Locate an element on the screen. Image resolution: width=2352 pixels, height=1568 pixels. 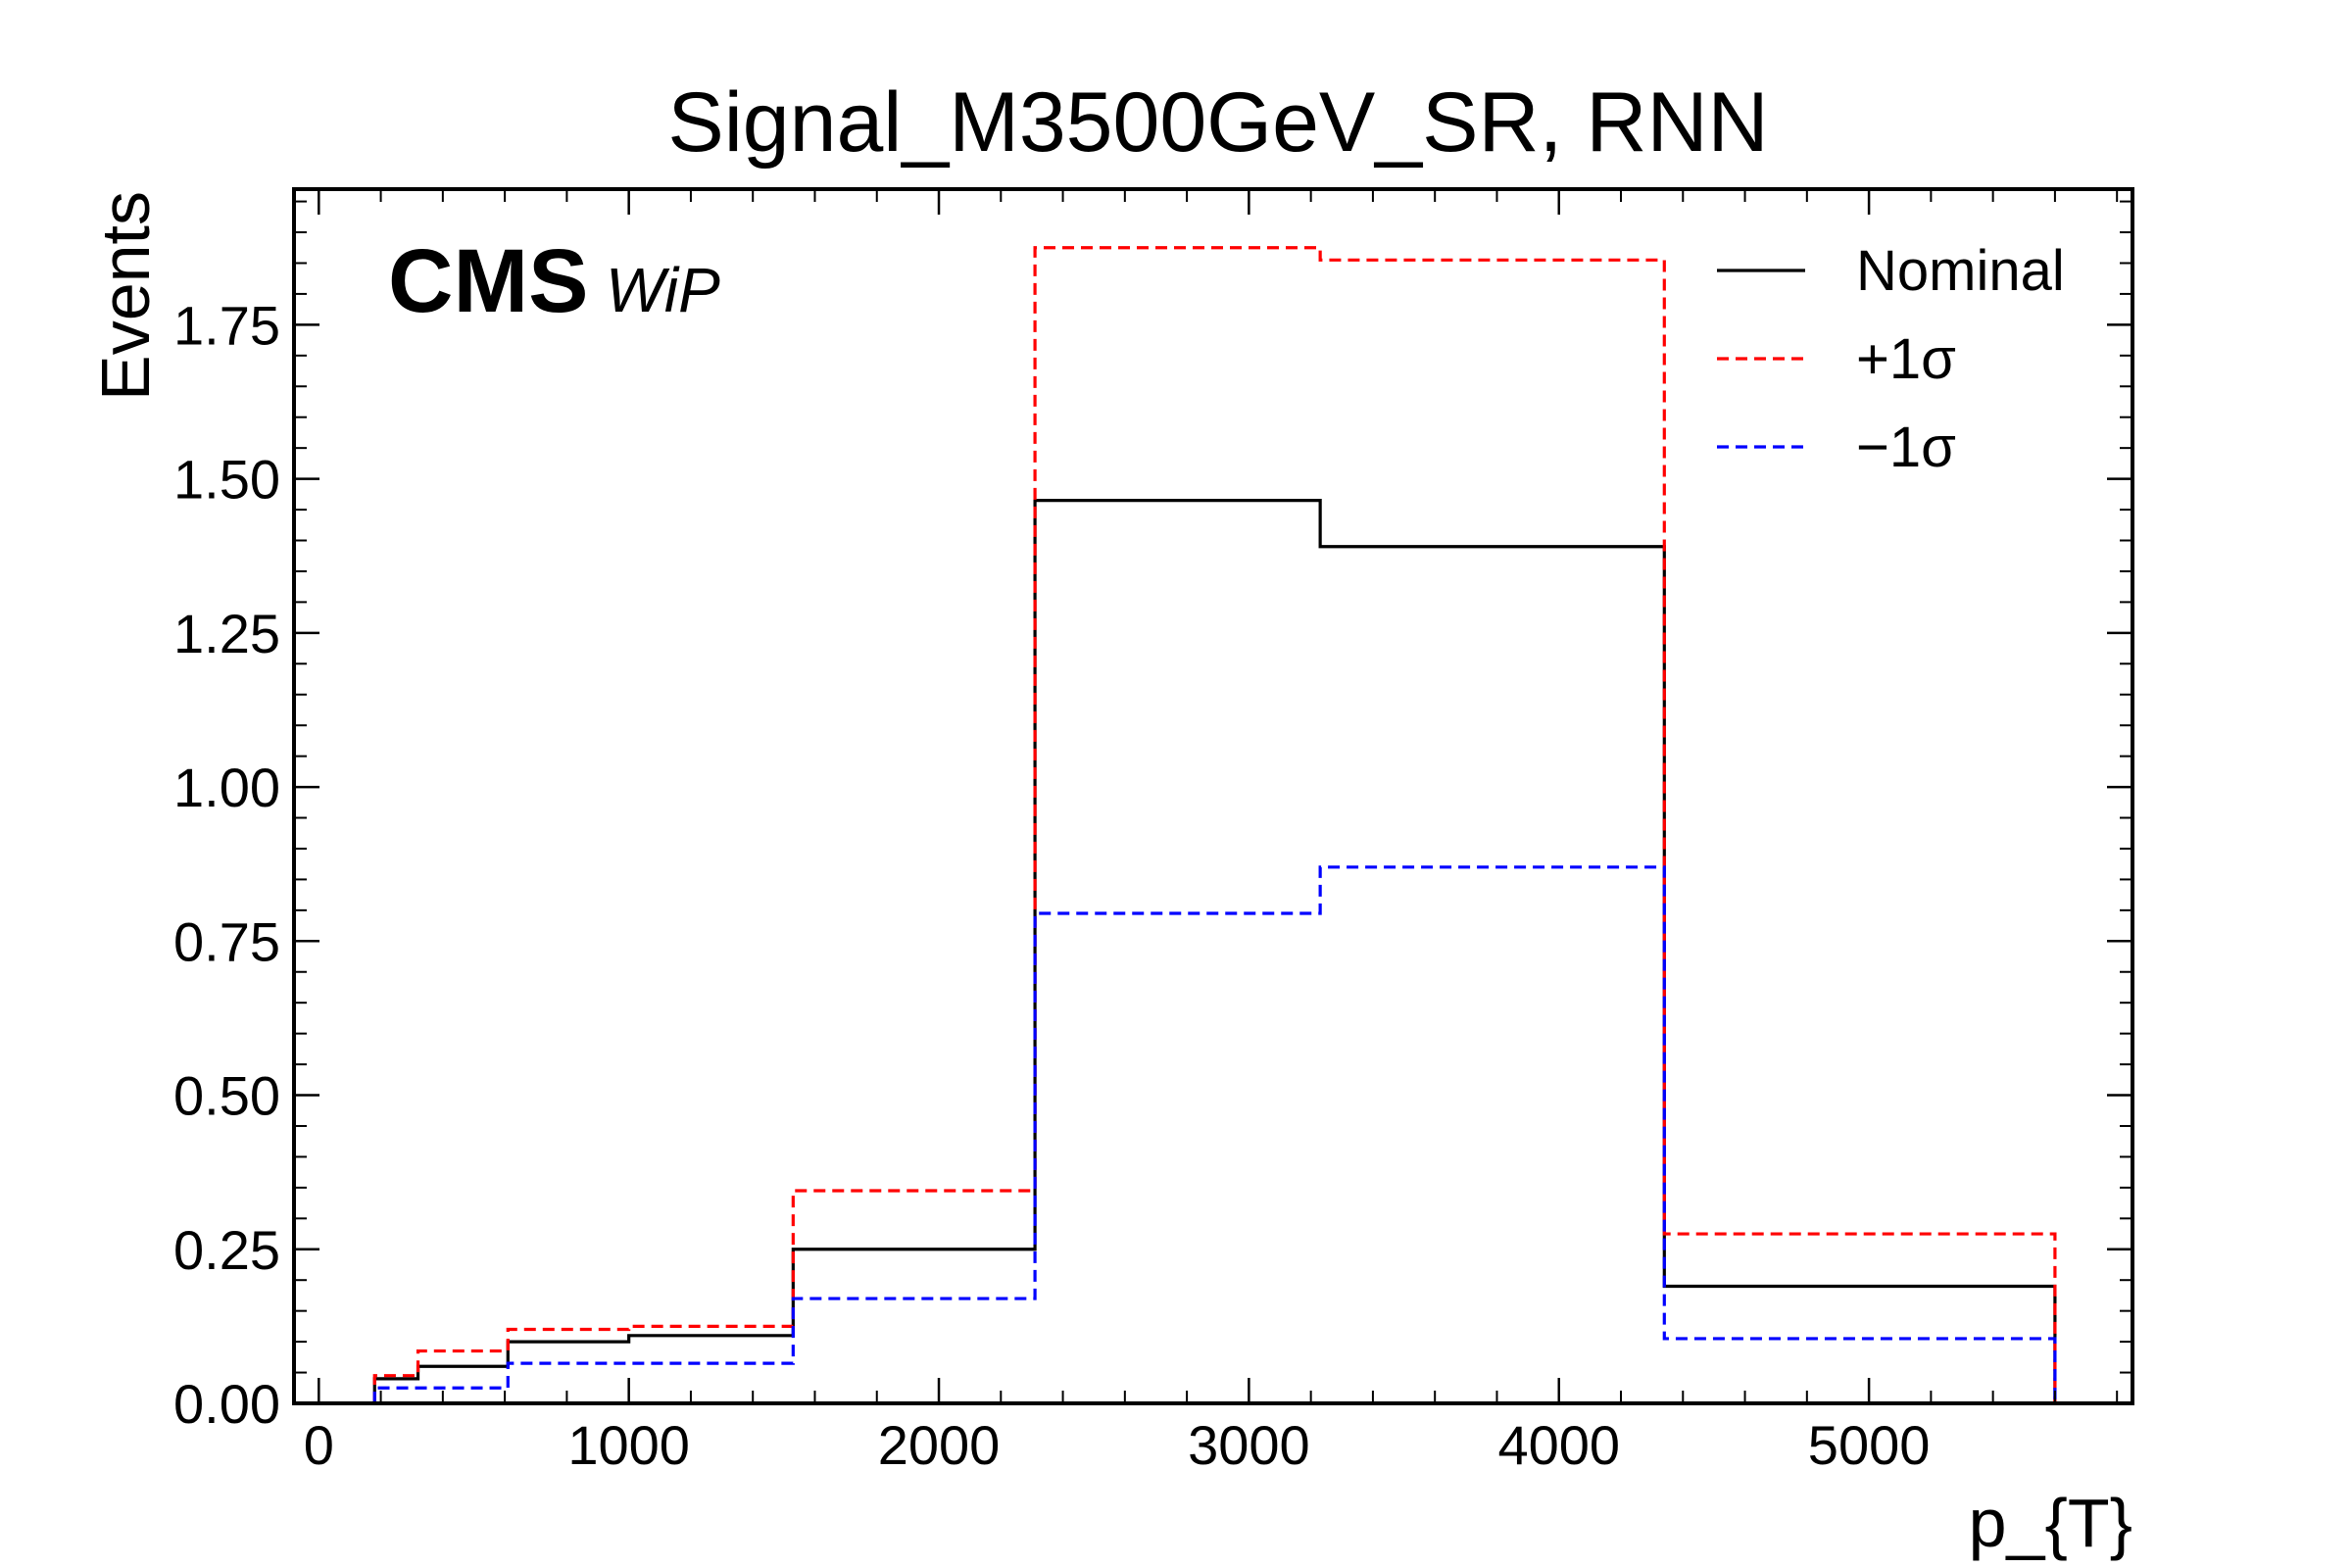
y-tick-label: 0.25 is located at coordinates (226, 1250).